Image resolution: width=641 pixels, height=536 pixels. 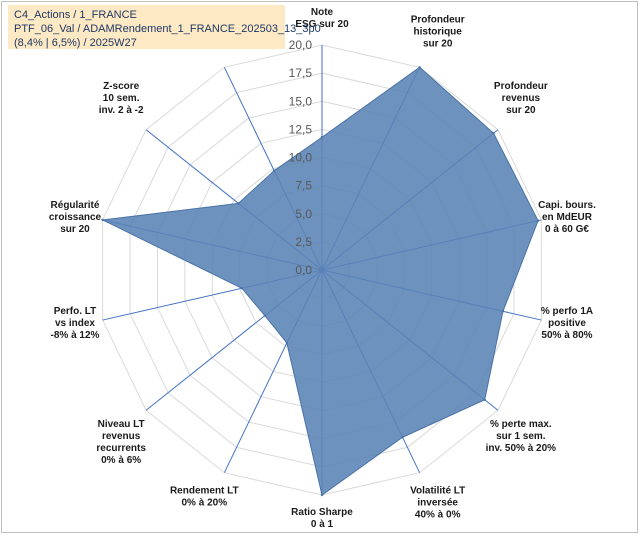 I want to click on axis-label: Capi. bours. en MdEUR 0 à 60 G€, so click(x=567, y=217).